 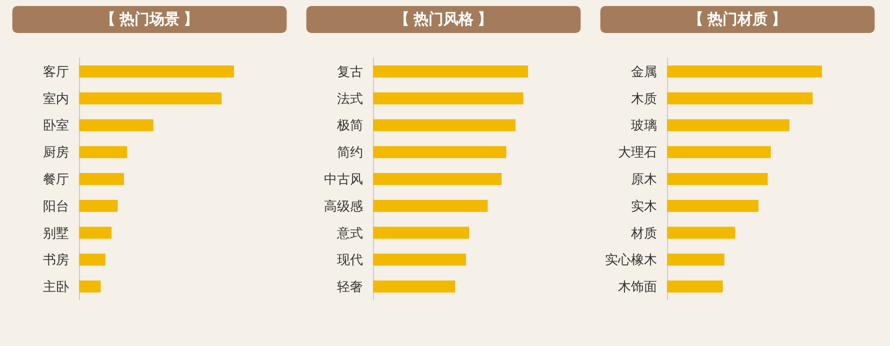 I want to click on y-tick-label: 材质, so click(x=643, y=232).